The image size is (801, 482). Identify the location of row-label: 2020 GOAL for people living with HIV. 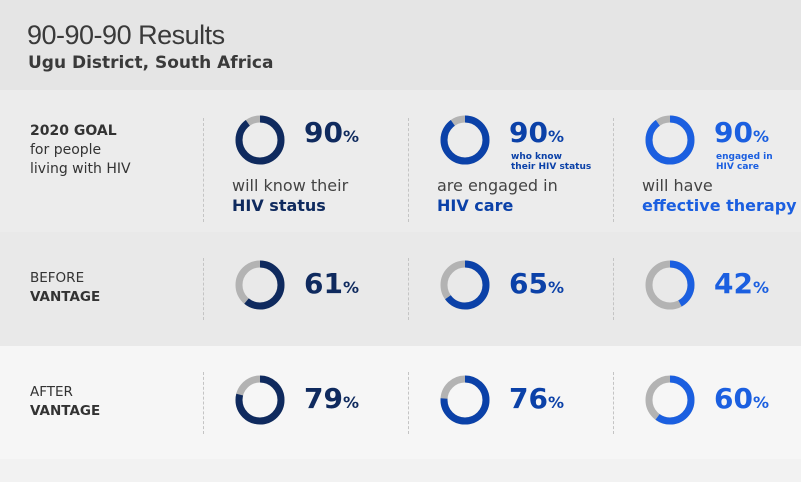
(80, 150).